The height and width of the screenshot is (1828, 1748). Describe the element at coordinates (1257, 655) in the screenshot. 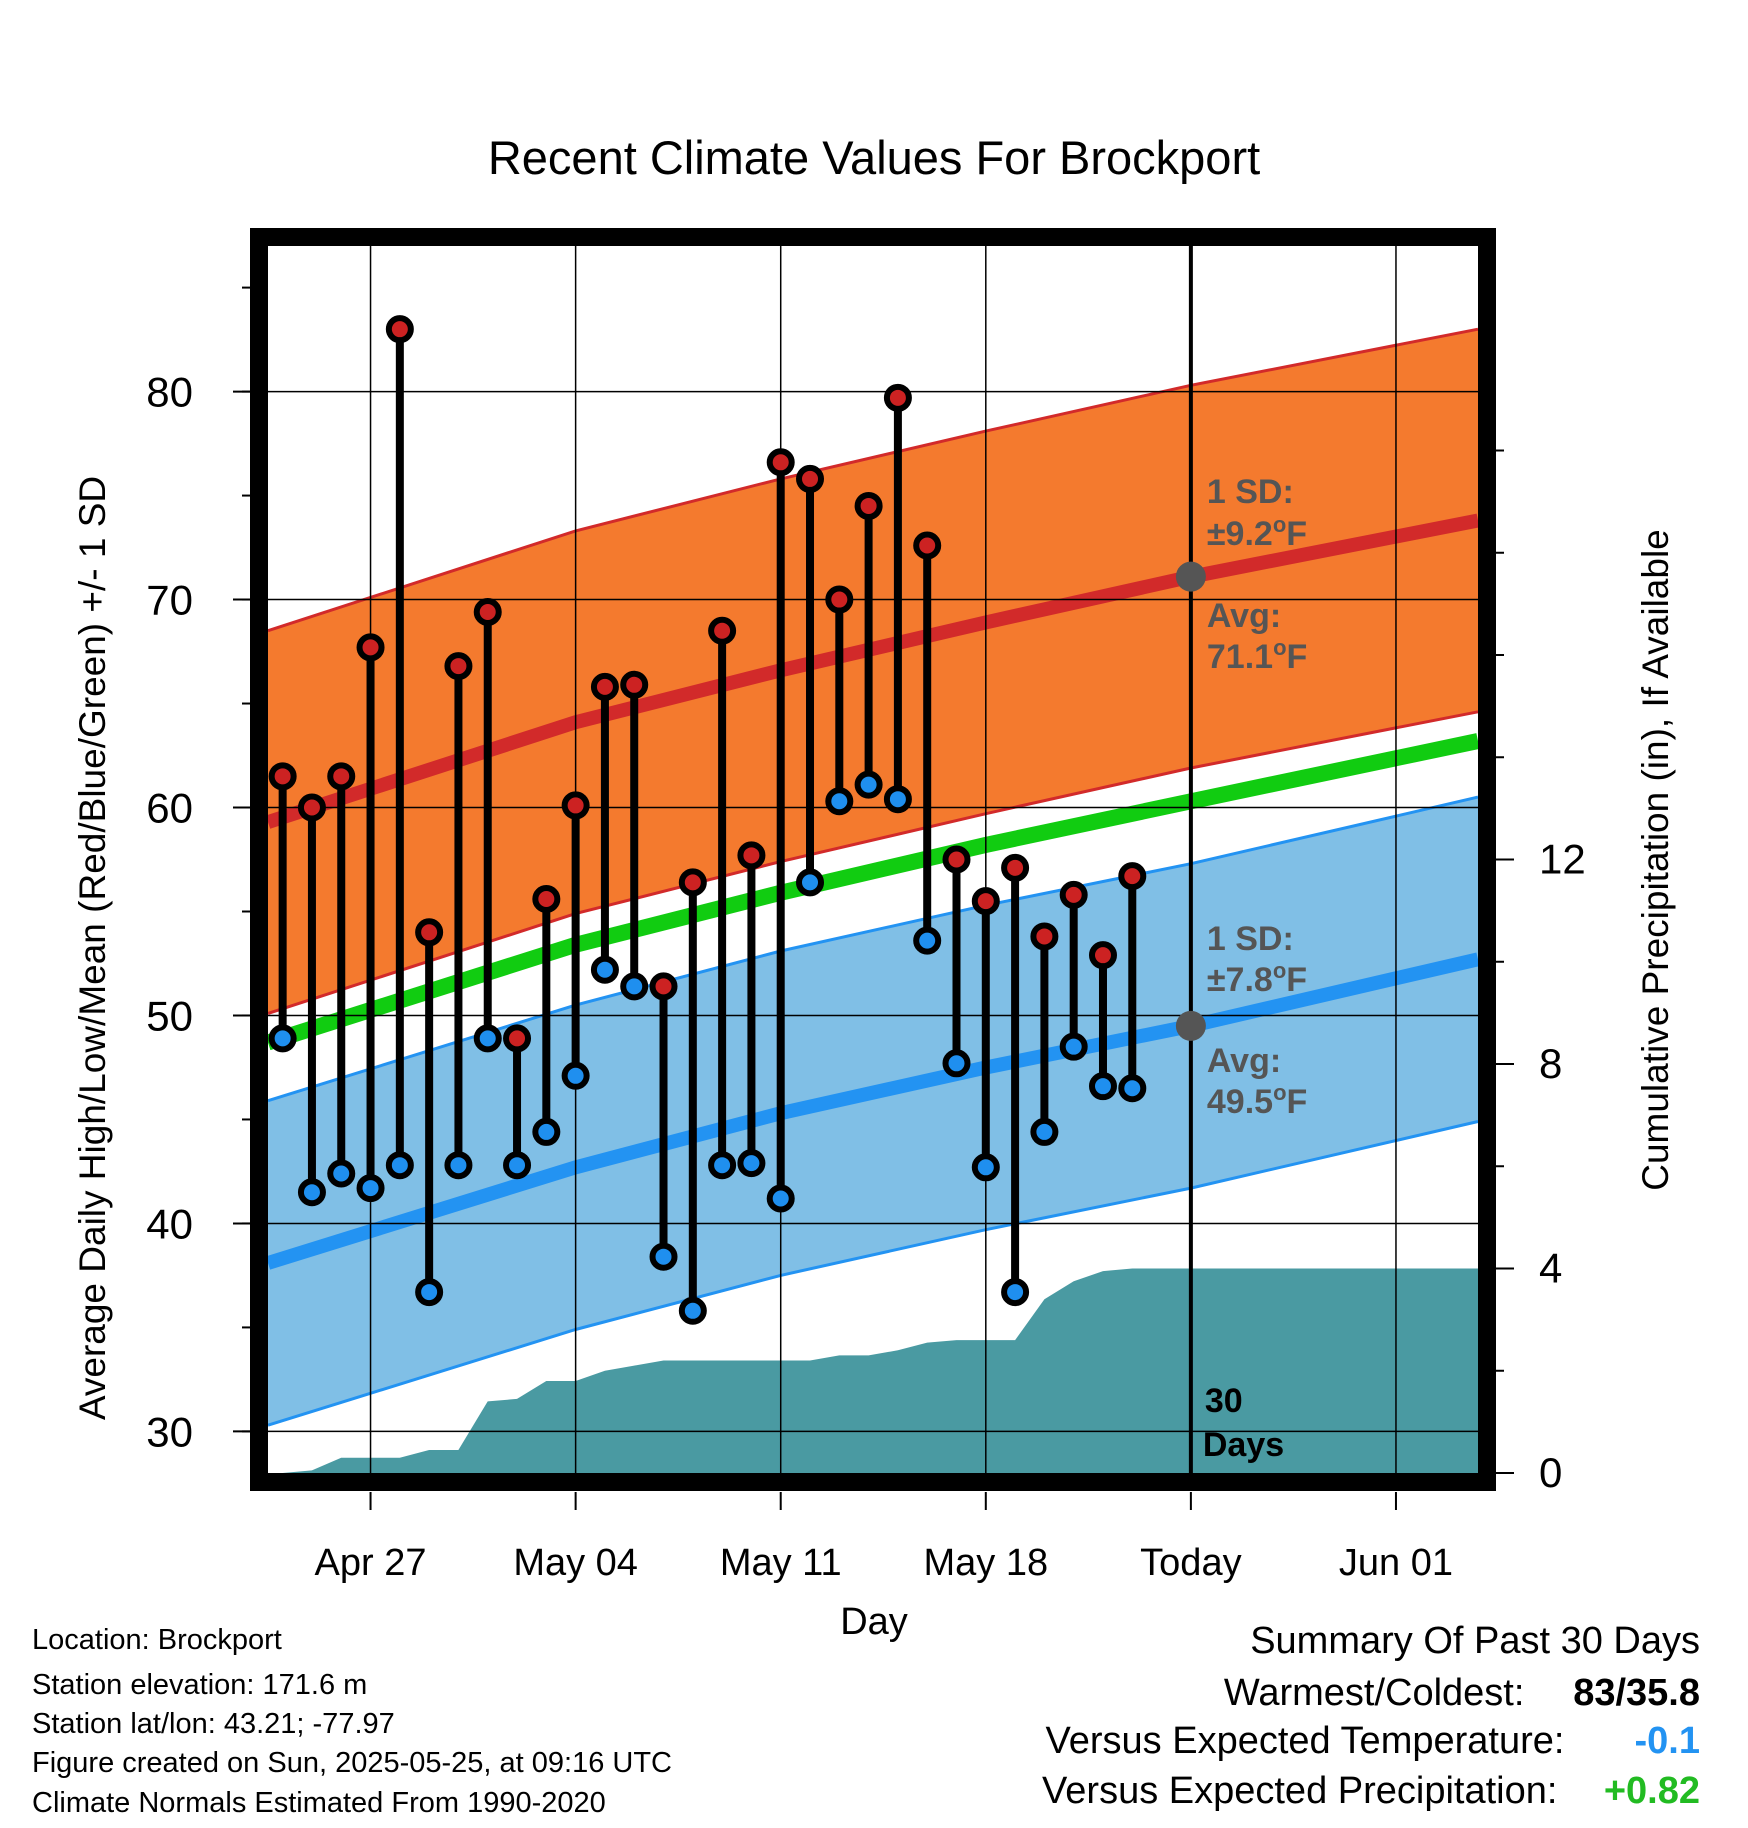

I see `high-avg-value: 71.1oF` at that location.